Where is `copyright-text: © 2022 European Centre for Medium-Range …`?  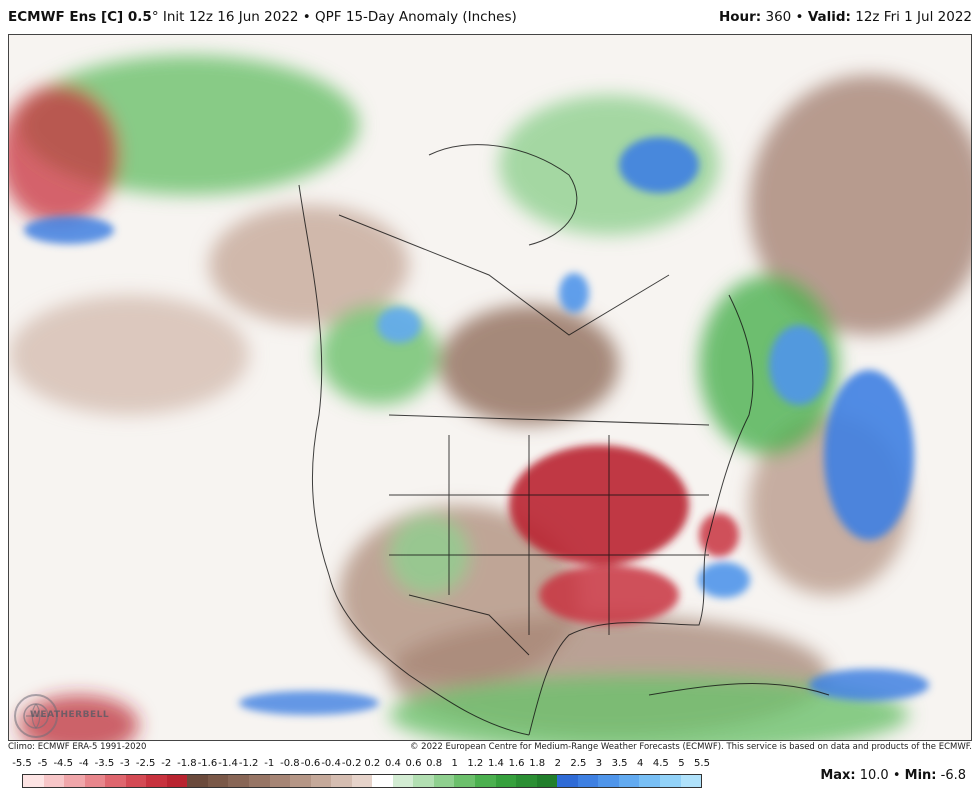 copyright-text: © 2022 European Centre for Medium-Range … is located at coordinates (690, 747).